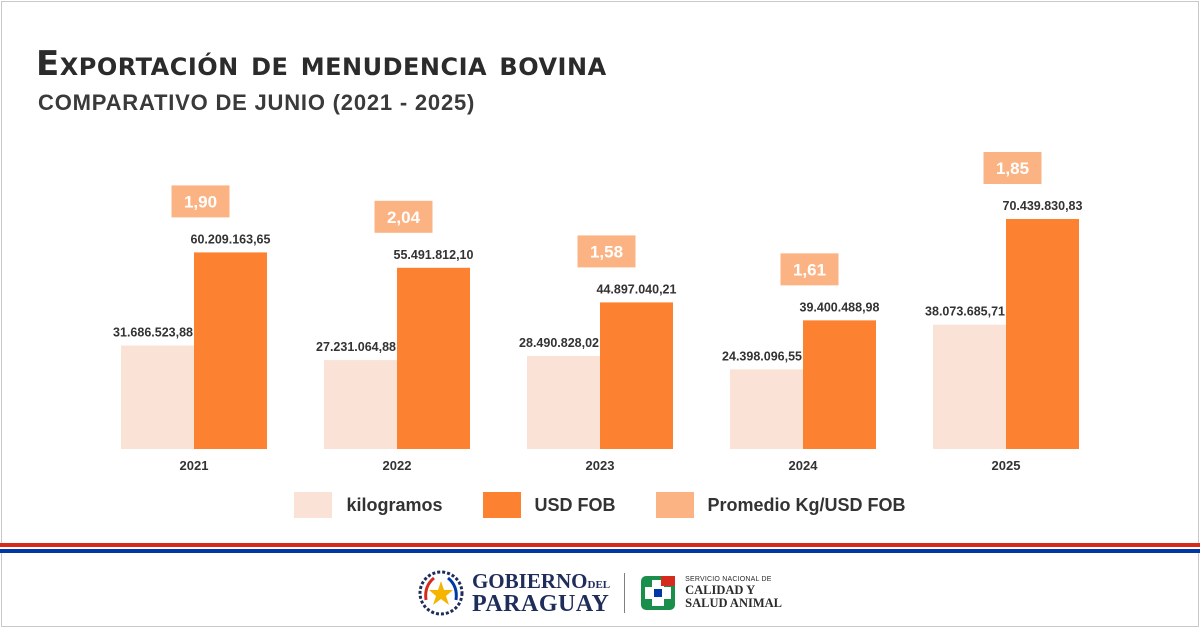 This screenshot has width=1200, height=628. Describe the element at coordinates (153, 333) in the screenshot. I see `label-kilogramos-2021: 31.686.523,88` at that location.